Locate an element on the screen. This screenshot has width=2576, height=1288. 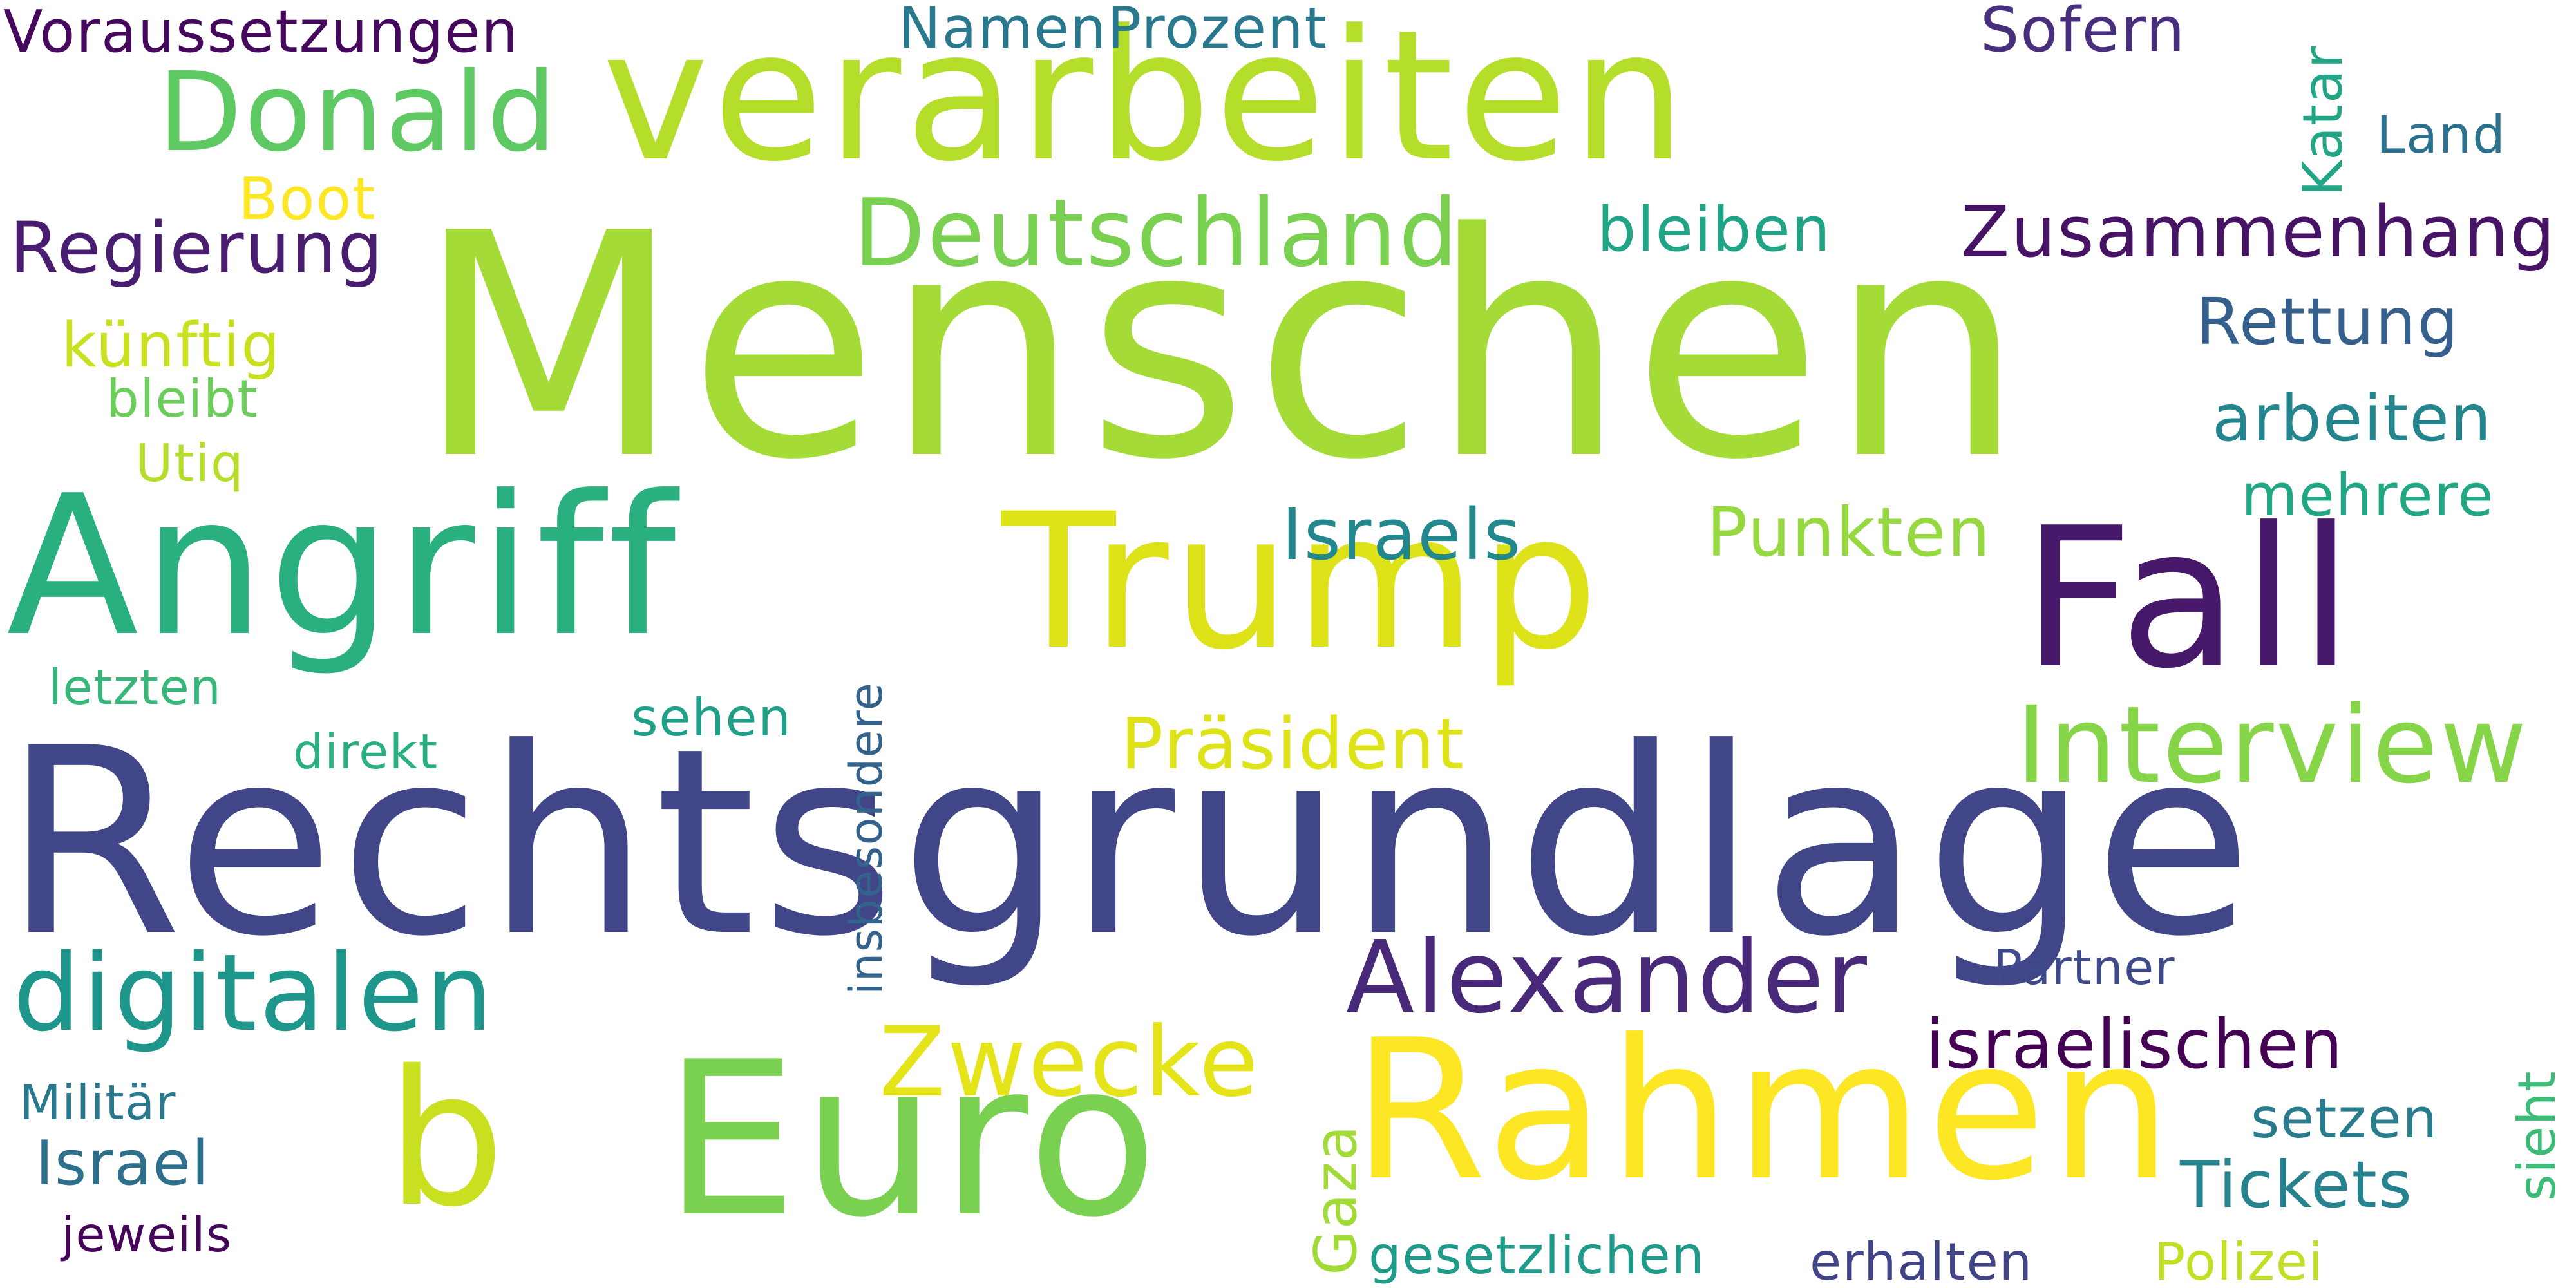
word-gesetzlichen: gesetzlichen is located at coordinates (1537, 1255).